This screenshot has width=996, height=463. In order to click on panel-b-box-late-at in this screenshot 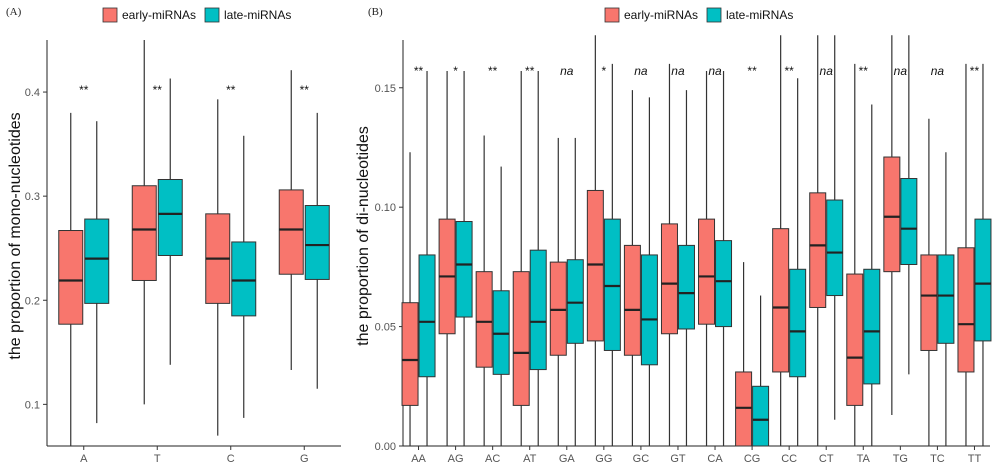, I will do `click(538, 310)`.